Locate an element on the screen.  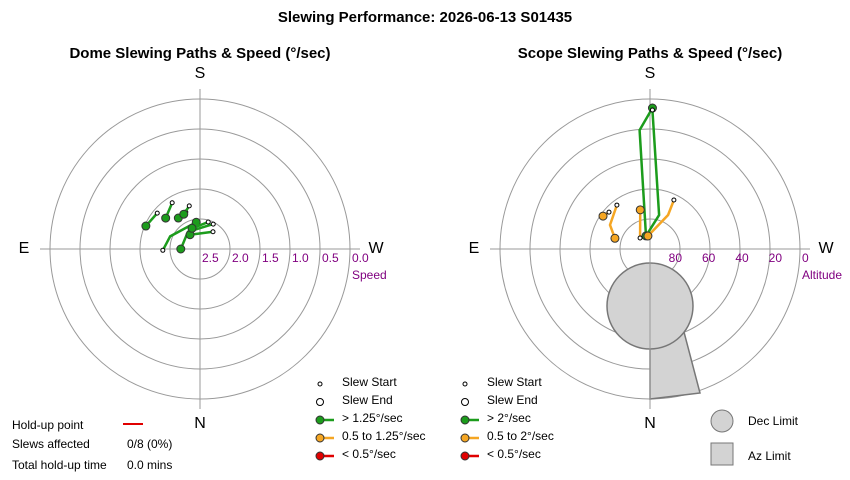
main-title: Slewing Performance: 2026-06-13 S01435 is located at coordinates (425, 17).